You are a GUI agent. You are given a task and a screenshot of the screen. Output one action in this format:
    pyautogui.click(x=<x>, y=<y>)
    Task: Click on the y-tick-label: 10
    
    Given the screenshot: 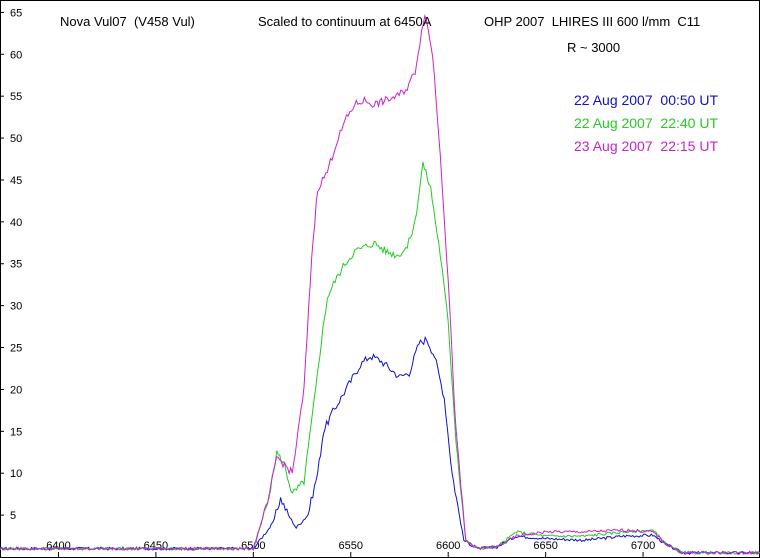 What is the action you would take?
    pyautogui.click(x=16, y=474)
    